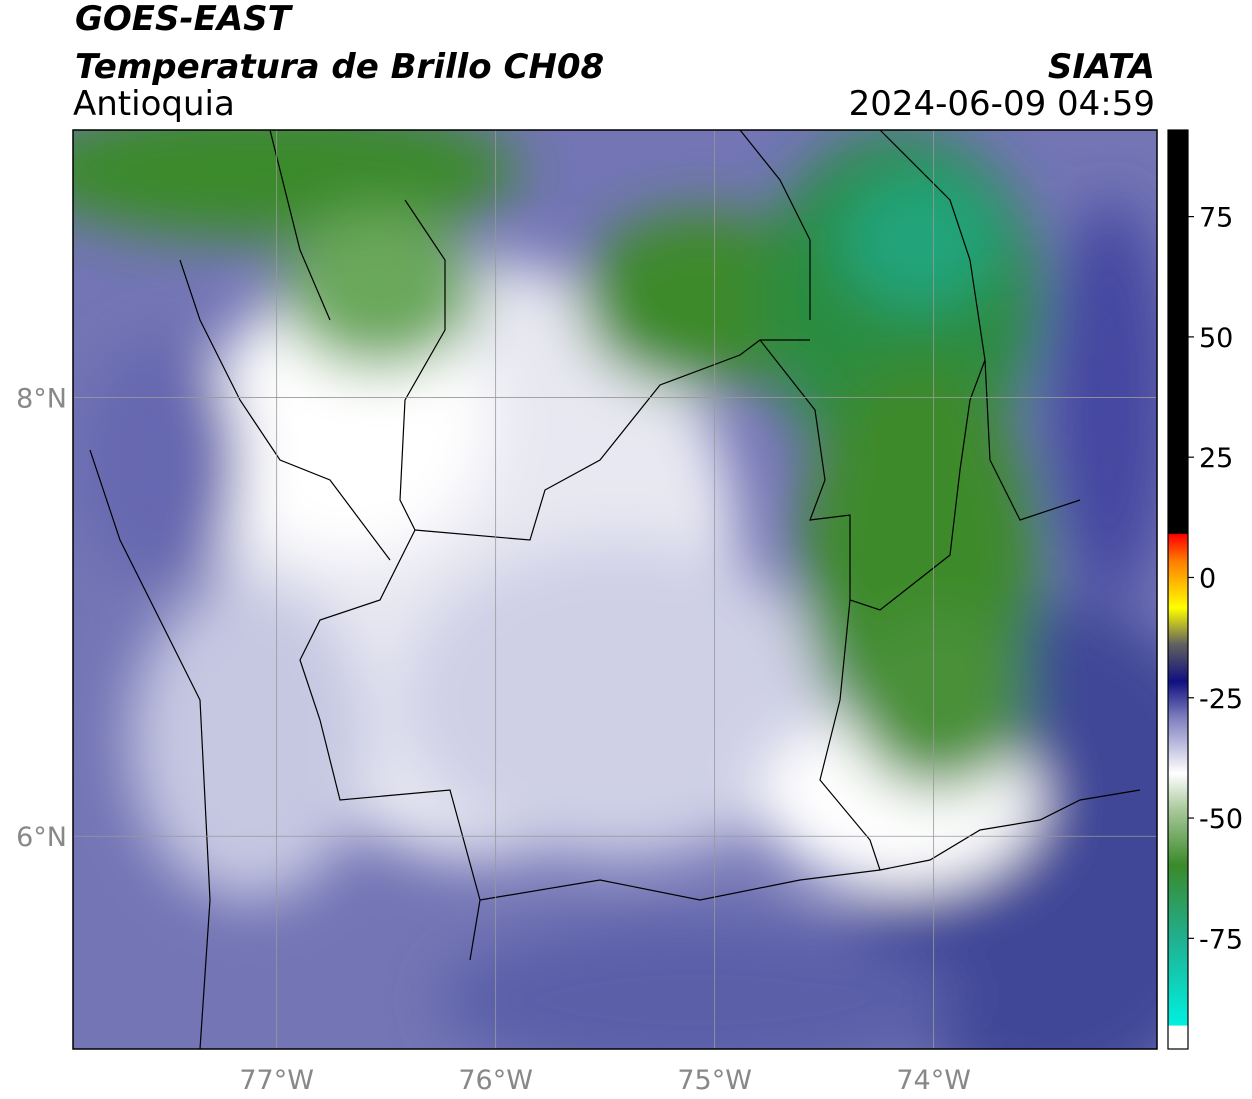 The height and width of the screenshot is (1099, 1252). What do you see at coordinates (1221, 699) in the screenshot?
I see `colorbar-tick-label: -25` at bounding box center [1221, 699].